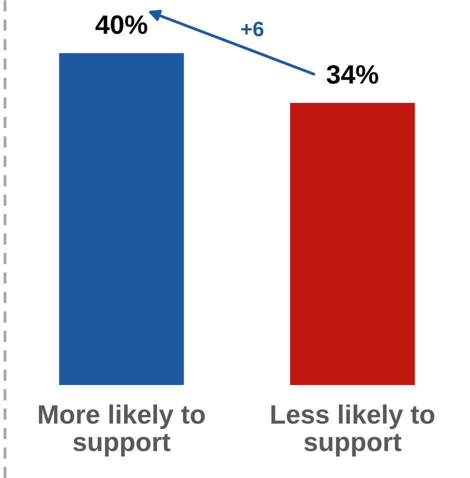 Image resolution: width=470 pixels, height=478 pixels. What do you see at coordinates (121, 24) in the screenshot?
I see `data-label: 40%` at bounding box center [121, 24].